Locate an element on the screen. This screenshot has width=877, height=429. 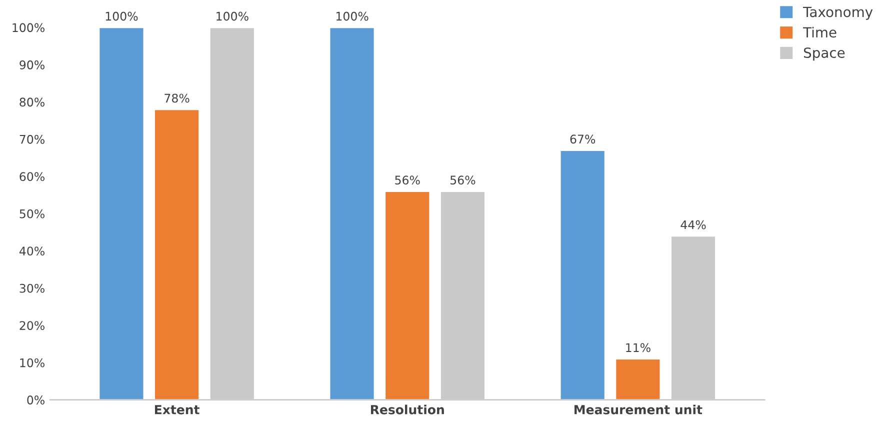
x-tick-label: Extent is located at coordinates (177, 409).